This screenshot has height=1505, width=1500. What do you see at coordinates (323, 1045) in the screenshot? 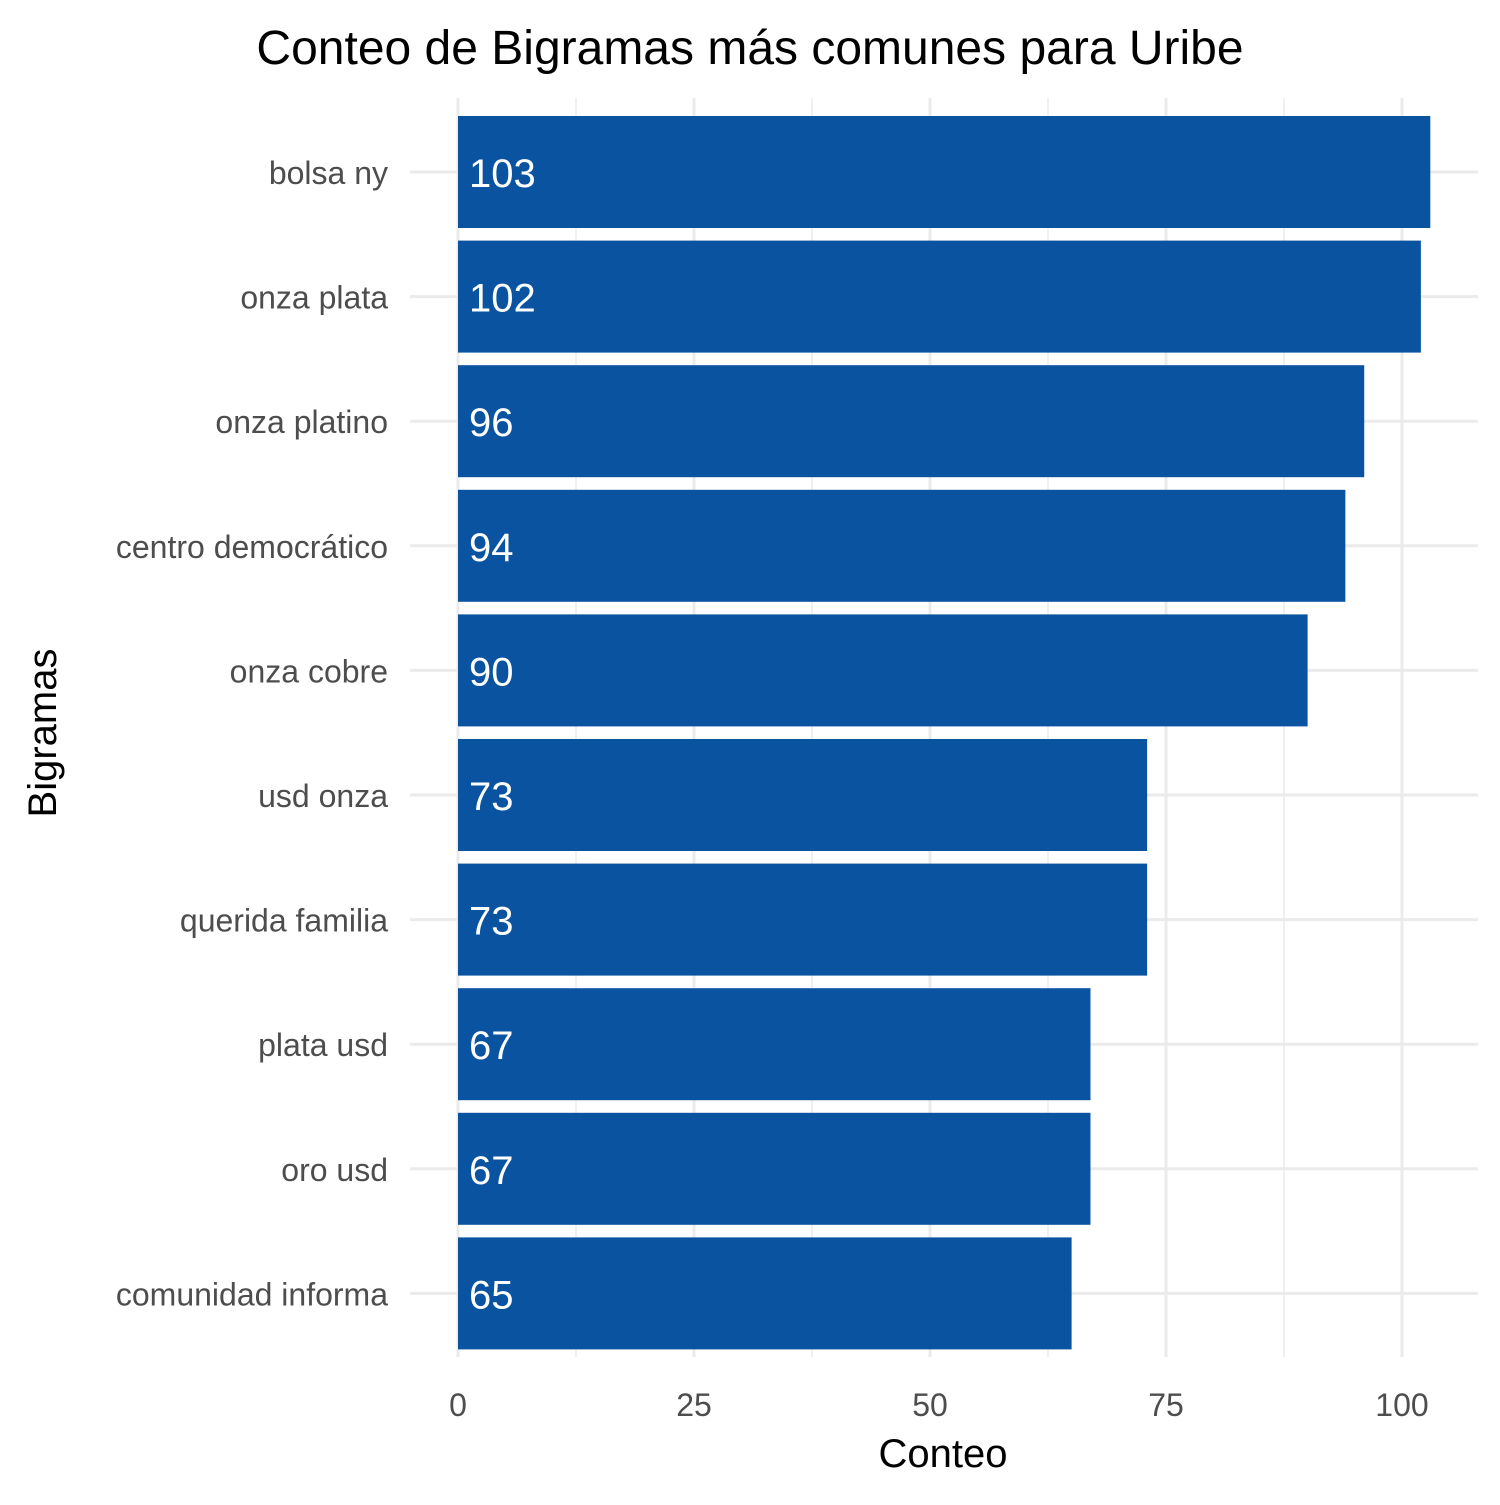
I see `y-tick-label: plata usd` at bounding box center [323, 1045].